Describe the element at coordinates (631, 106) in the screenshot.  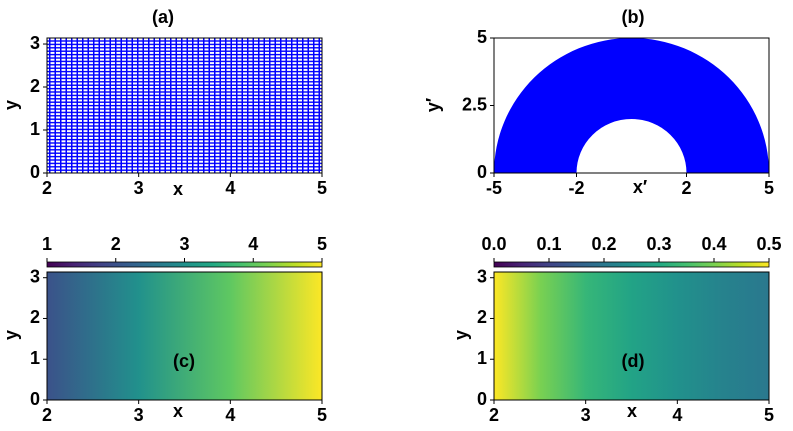
I see `annulus-mesh` at that location.